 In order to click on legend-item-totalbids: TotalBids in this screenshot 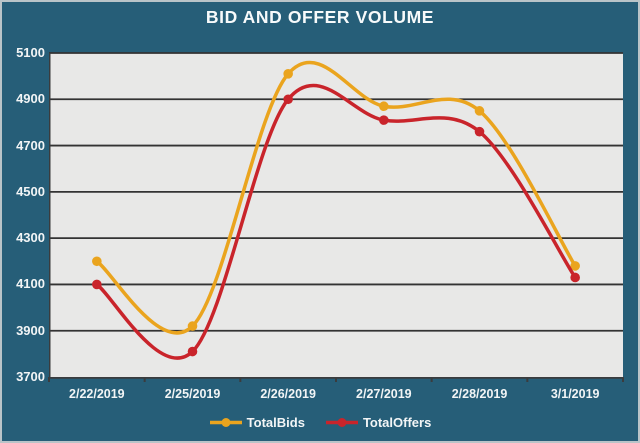, I will do `click(257, 422)`.